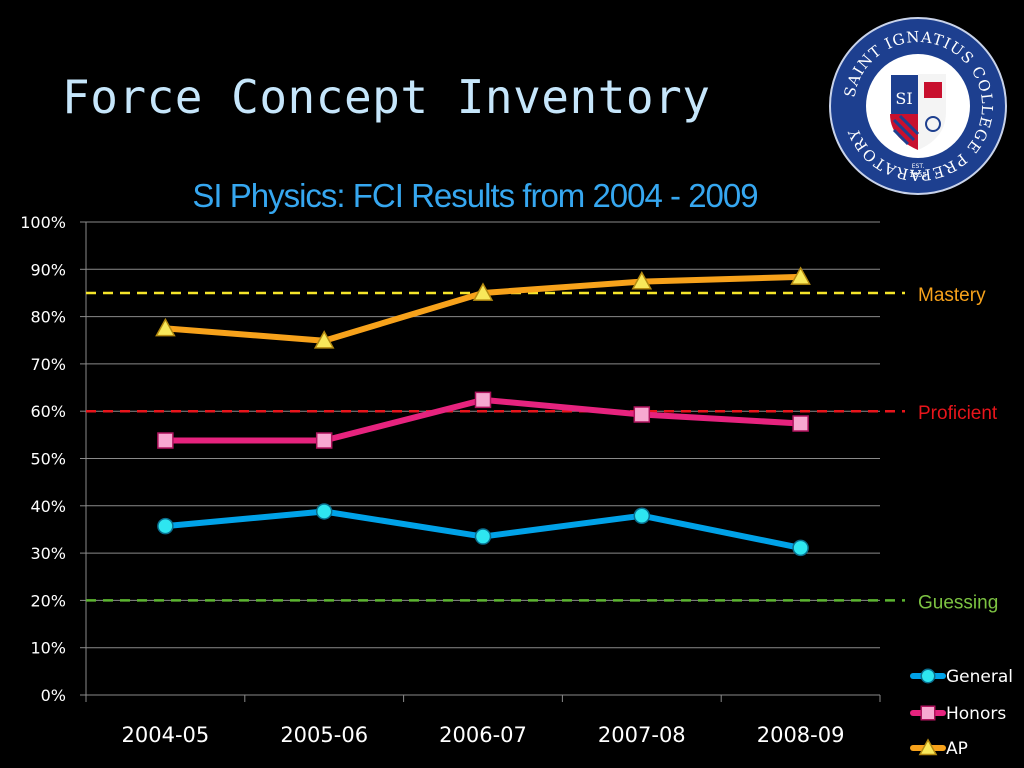  What do you see at coordinates (976, 714) in the screenshot?
I see `legend-label-honors: Honors` at bounding box center [976, 714].